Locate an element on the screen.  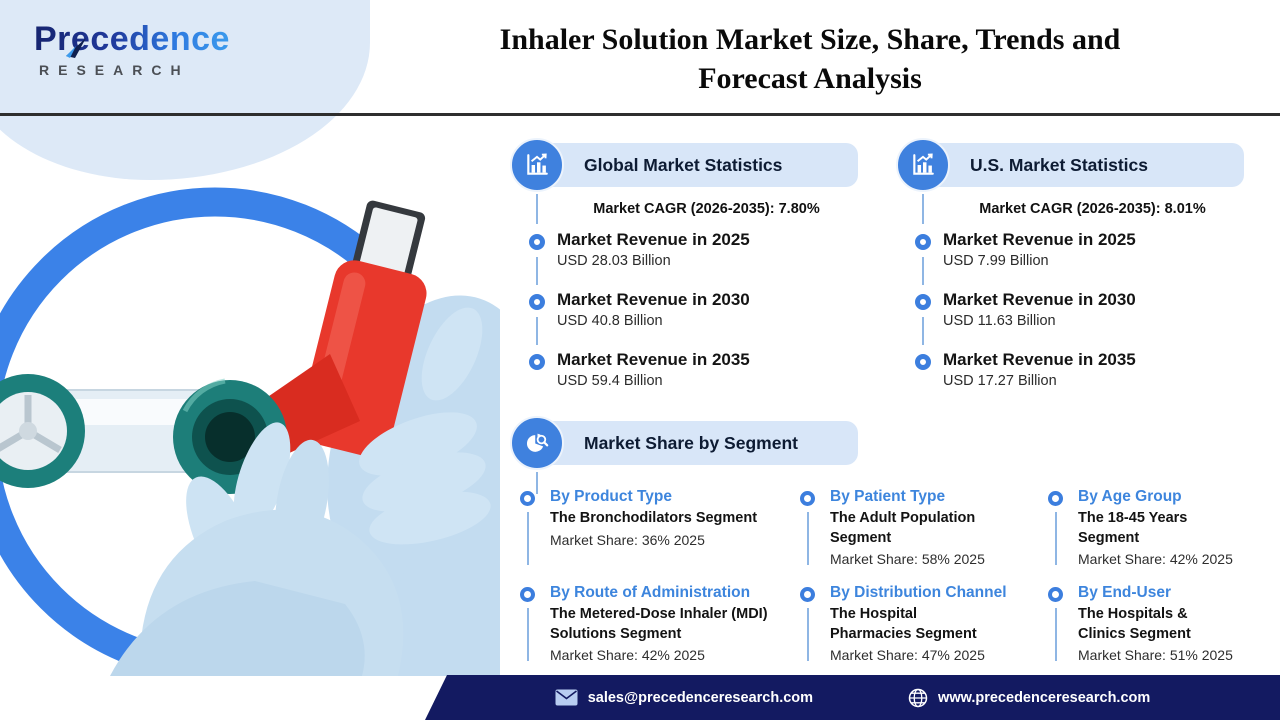
stat-value: USD 59.4 Billion is located at coordinates (610, 381).